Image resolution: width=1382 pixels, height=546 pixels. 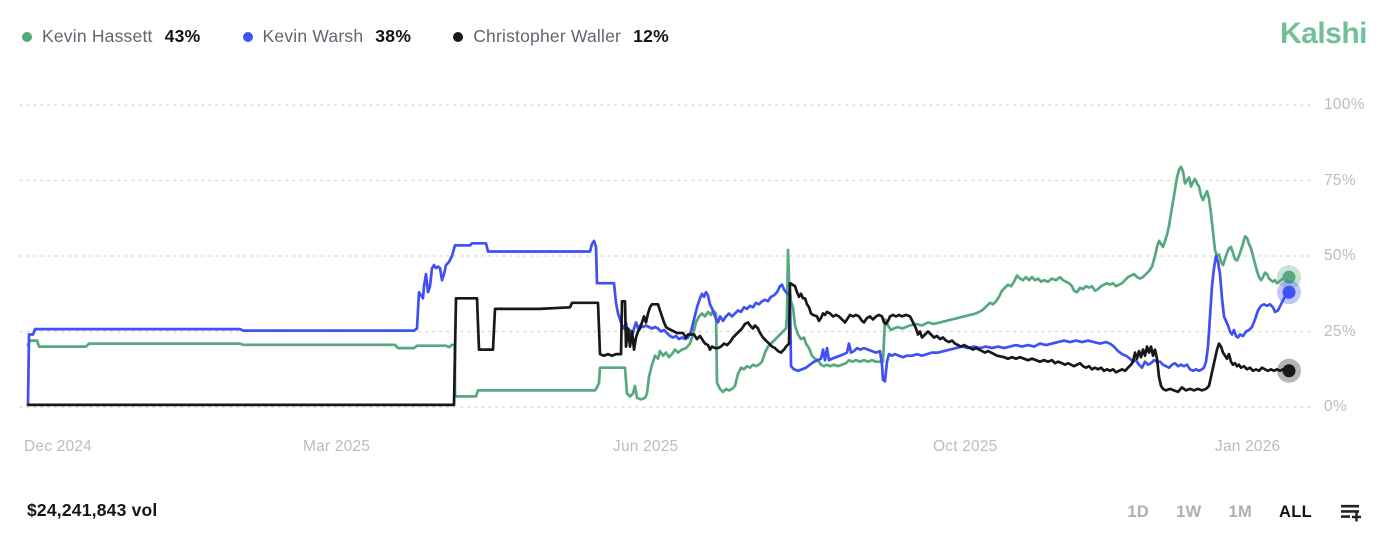 I want to click on range-button-1m: 1M, so click(x=1240, y=511).